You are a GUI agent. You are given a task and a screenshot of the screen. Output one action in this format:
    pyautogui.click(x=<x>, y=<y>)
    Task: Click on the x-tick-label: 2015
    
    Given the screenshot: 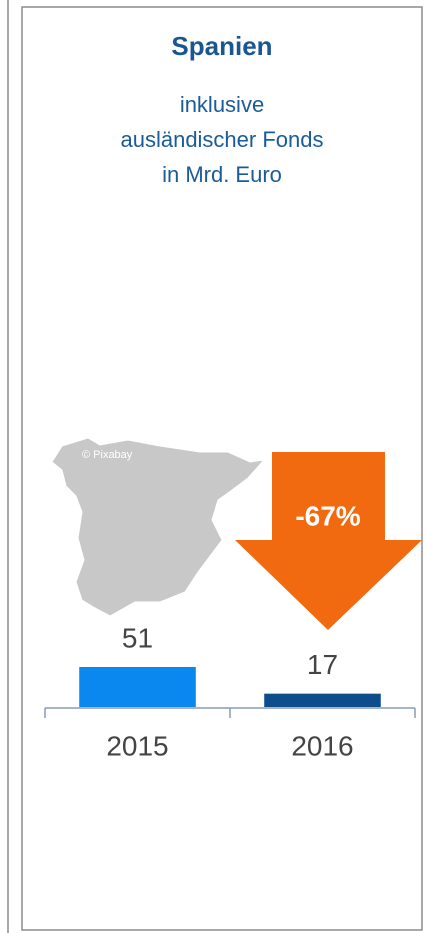 What is the action you would take?
    pyautogui.click(x=137, y=745)
    